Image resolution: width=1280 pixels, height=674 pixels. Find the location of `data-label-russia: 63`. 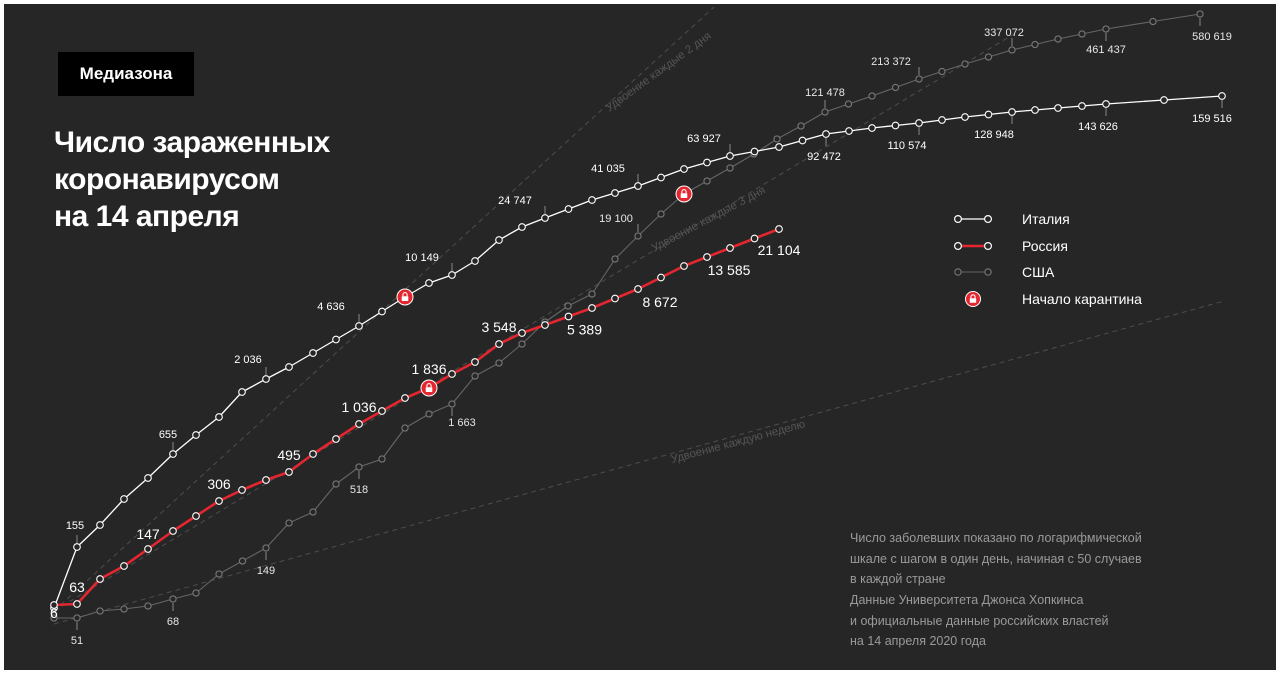

data-label-russia: 63 is located at coordinates (77, 587).